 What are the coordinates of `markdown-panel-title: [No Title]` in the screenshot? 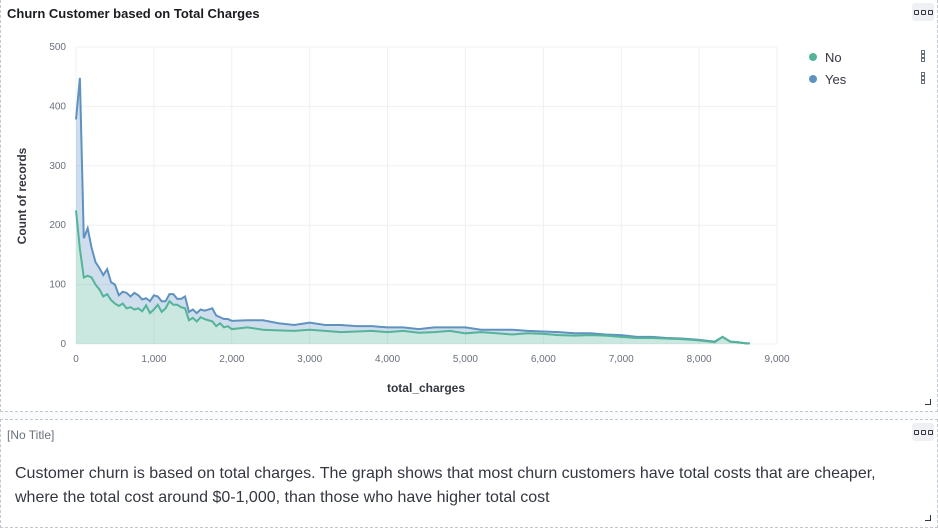 It's located at (31, 435).